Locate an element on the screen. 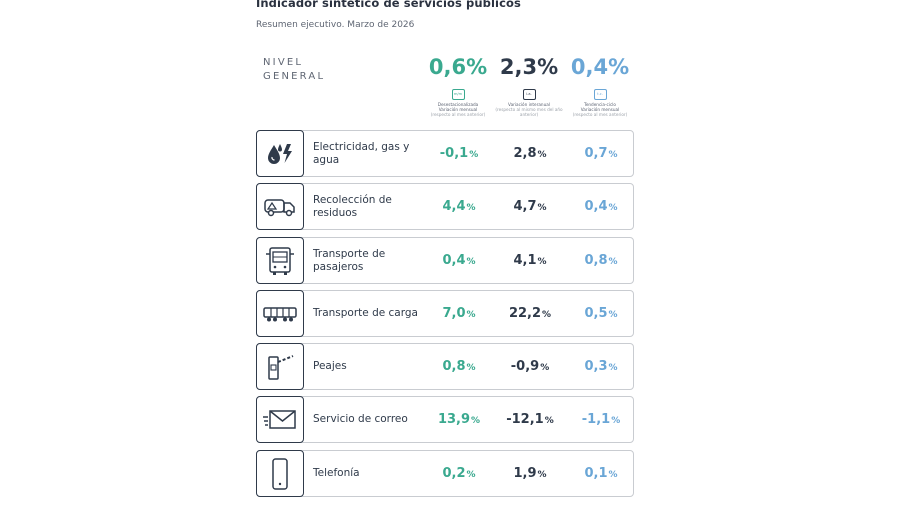 This screenshot has height=505, width=900. page-subtitle: Resumen ejecutivo. Marzo de 2026 is located at coordinates (335, 25).